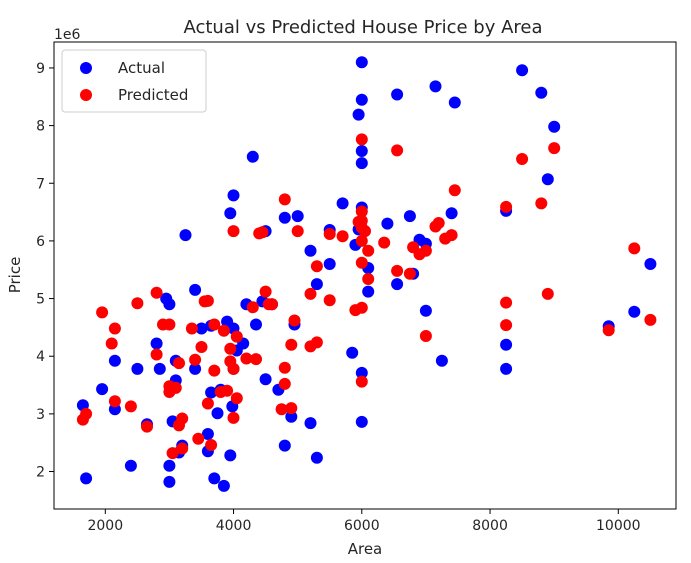 This screenshot has height=563, width=691. Describe the element at coordinates (40, 415) in the screenshot. I see `y-tick-label-3: 3` at that location.